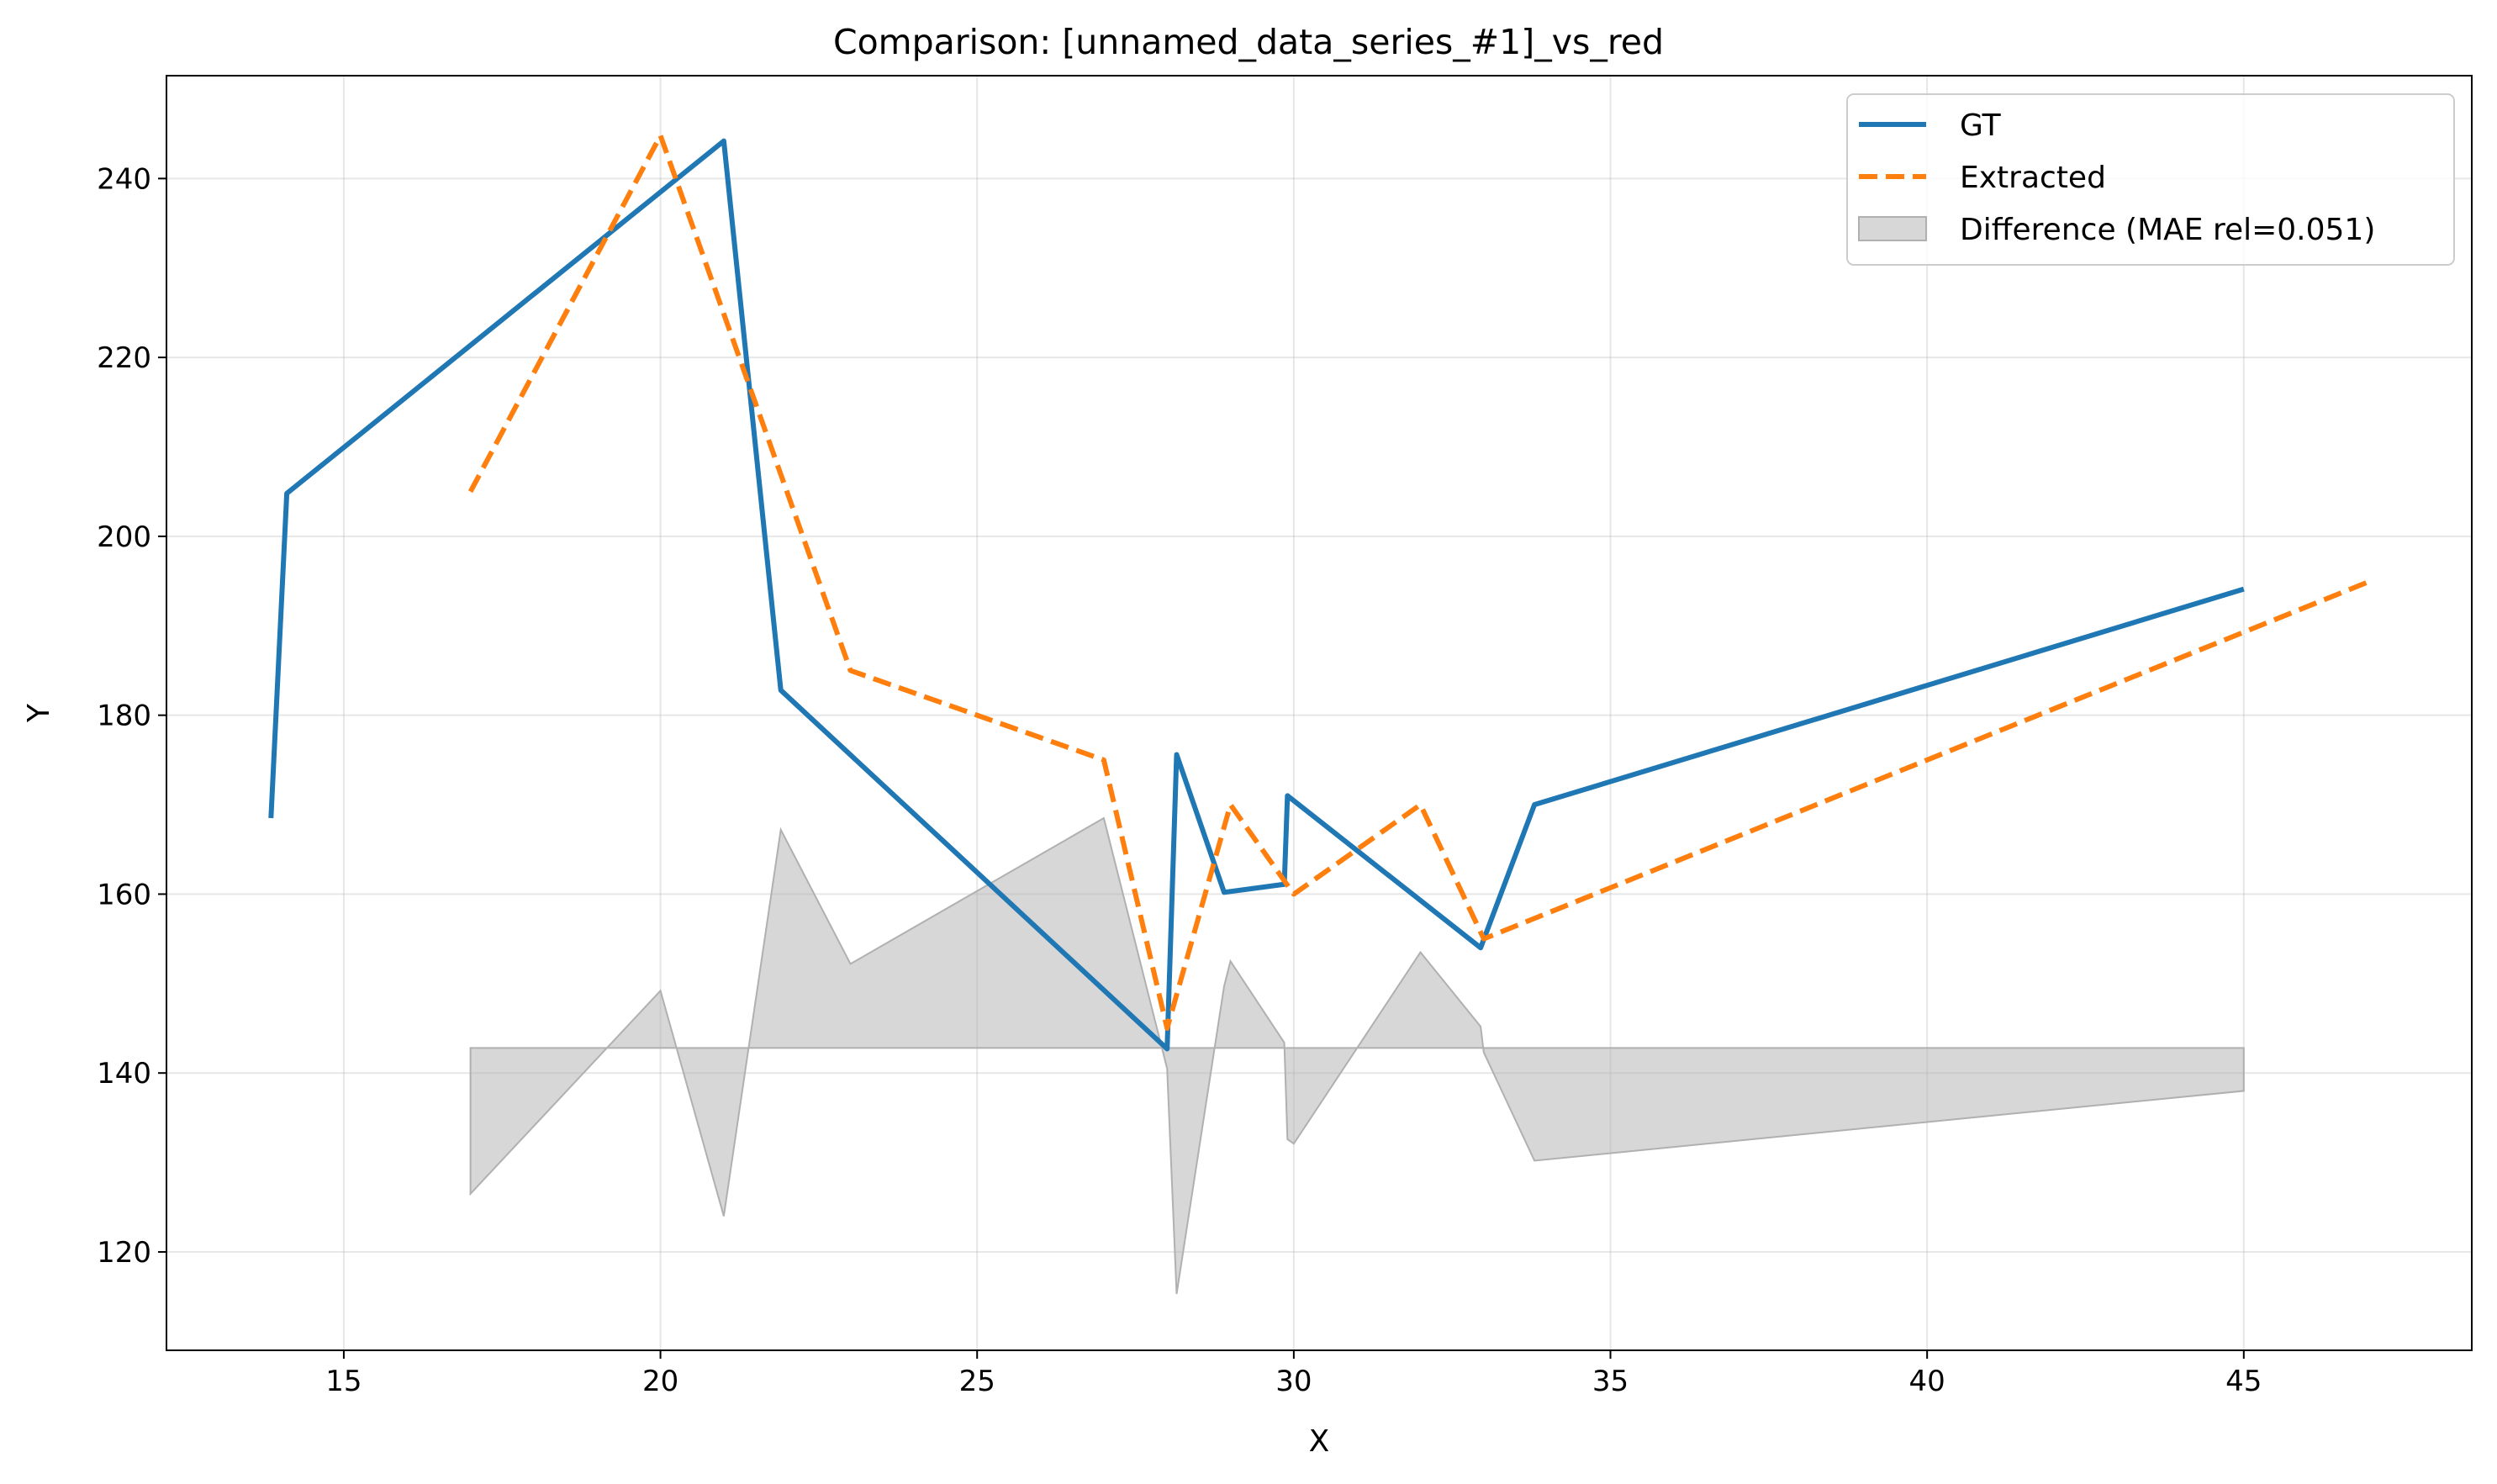 This screenshot has height=1484, width=2497. Describe the element at coordinates (124, 716) in the screenshot. I see `y-tick-label: 180` at that location.